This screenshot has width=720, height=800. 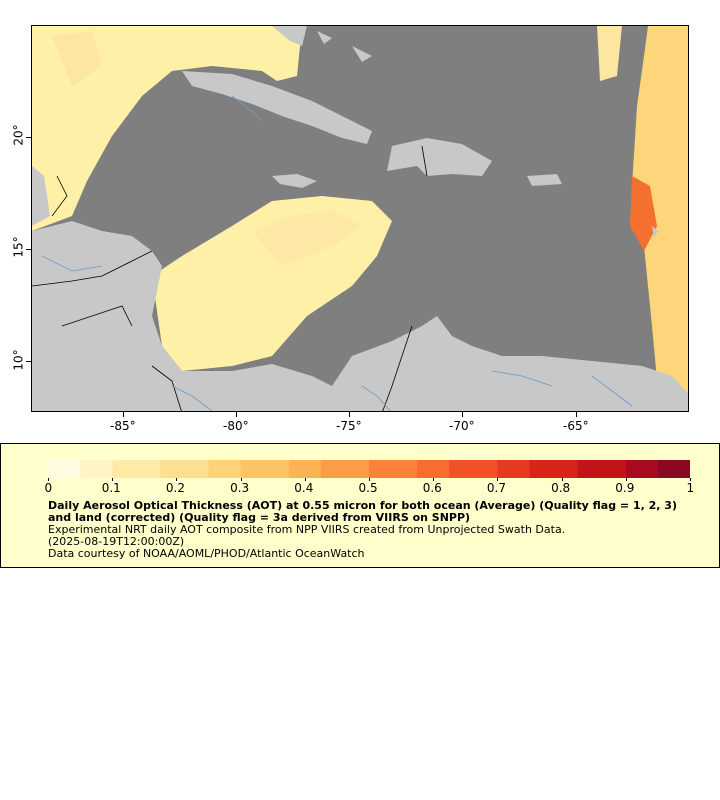 What do you see at coordinates (424, 161) in the screenshot?
I see `border-hispaniola` at bounding box center [424, 161].